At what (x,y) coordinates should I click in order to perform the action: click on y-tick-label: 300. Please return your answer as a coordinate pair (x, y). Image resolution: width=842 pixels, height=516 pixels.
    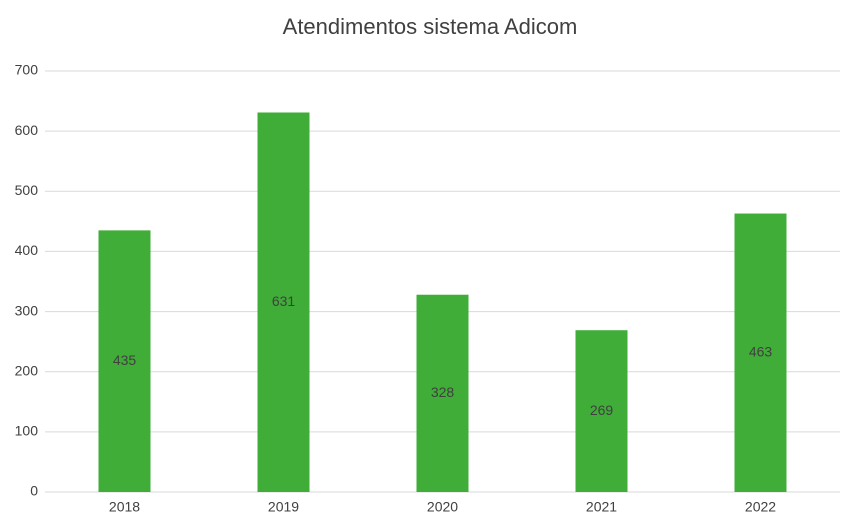
    Looking at the image, I should click on (27, 310).